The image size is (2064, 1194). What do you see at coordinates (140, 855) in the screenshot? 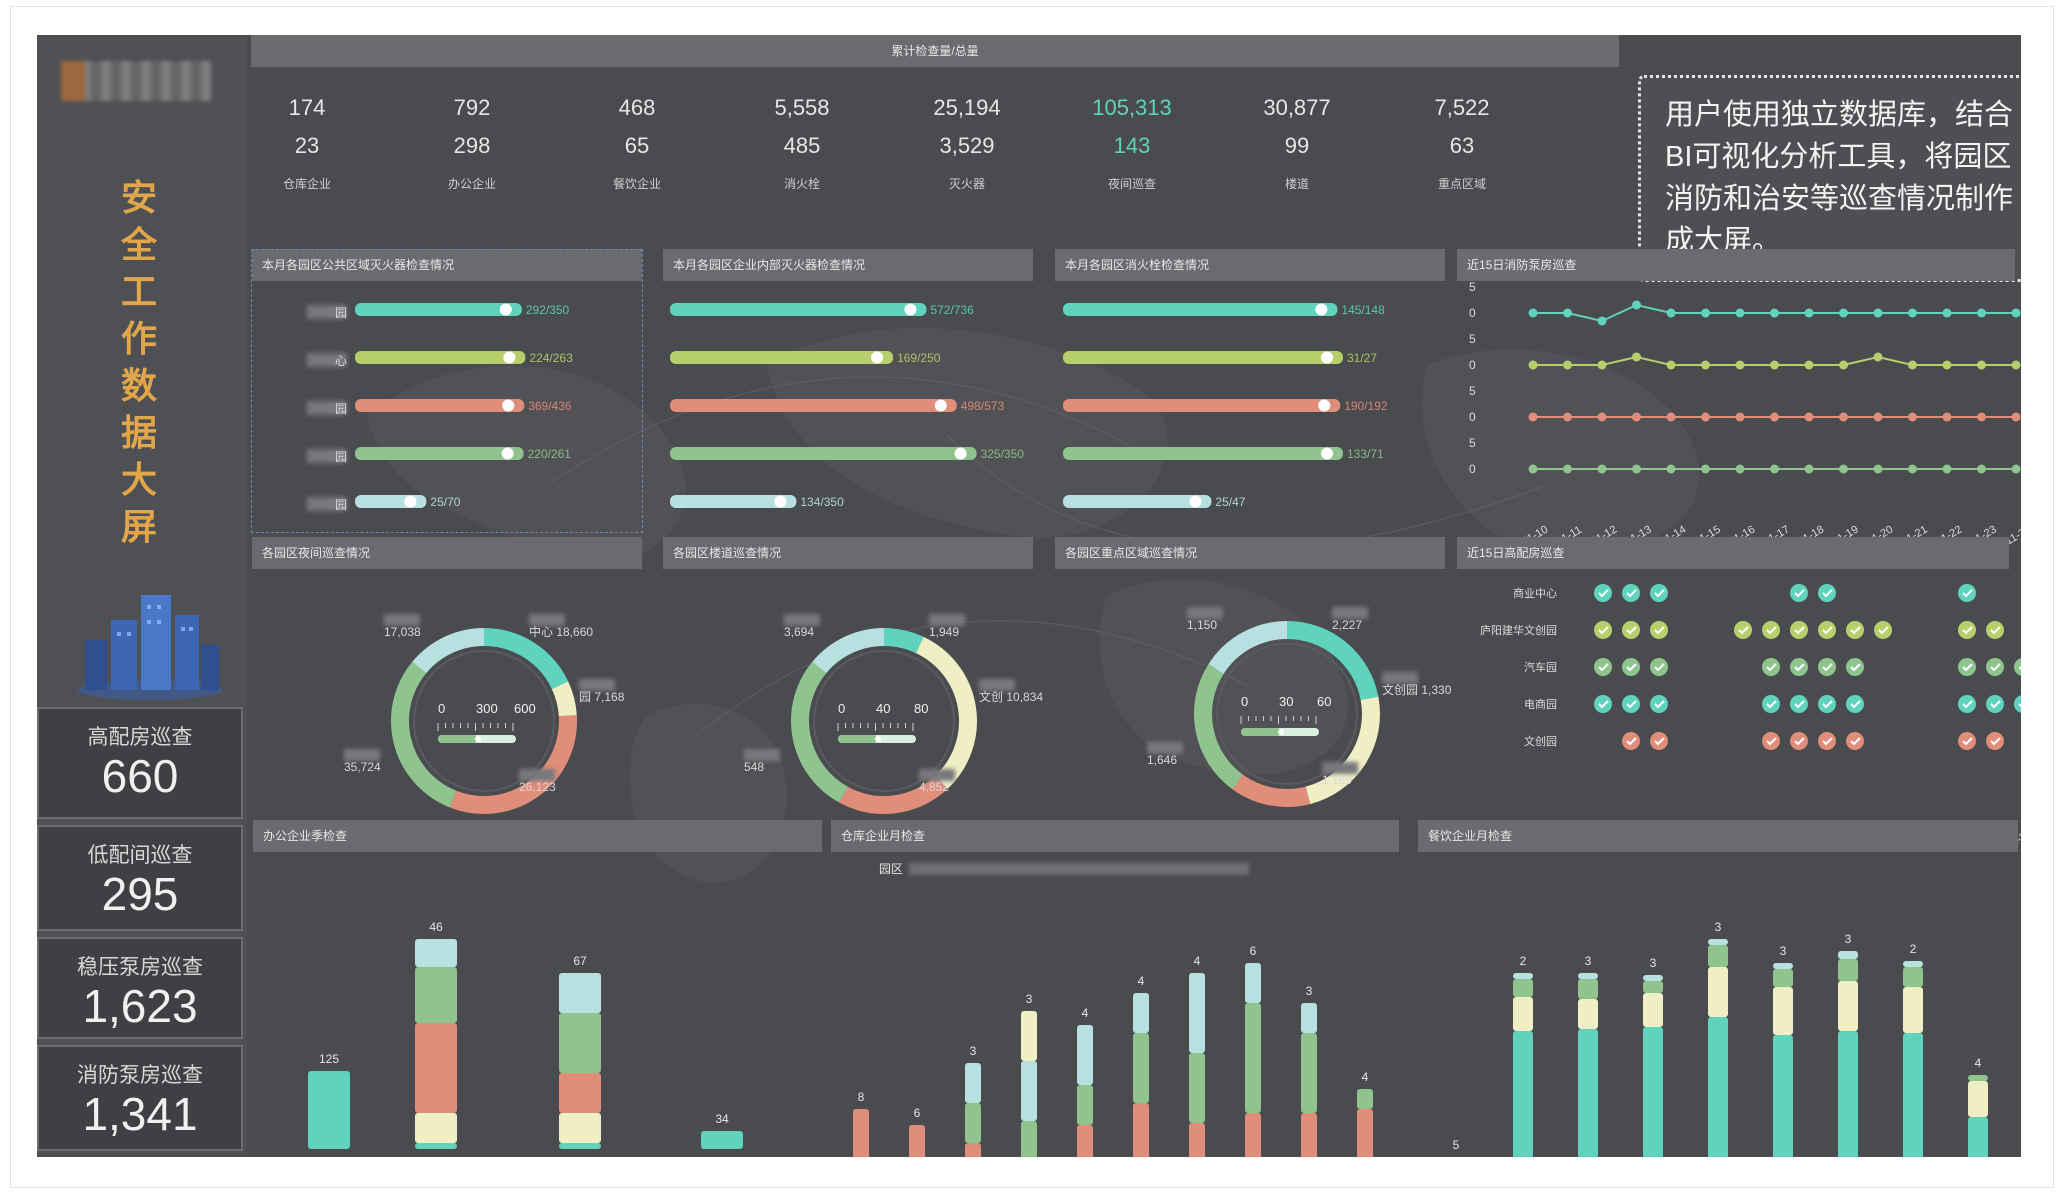
I see `stat-label: 低配间巡查` at bounding box center [140, 855].